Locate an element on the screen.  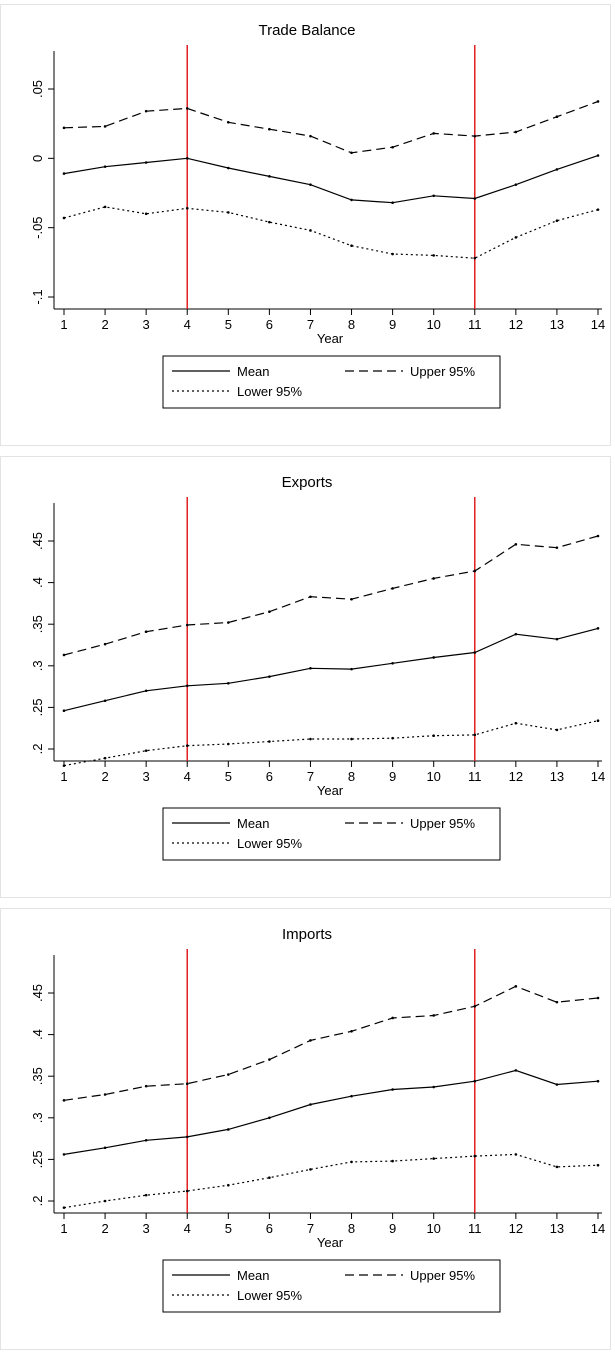
x-tick-label: 13 is located at coordinates (557, 324).